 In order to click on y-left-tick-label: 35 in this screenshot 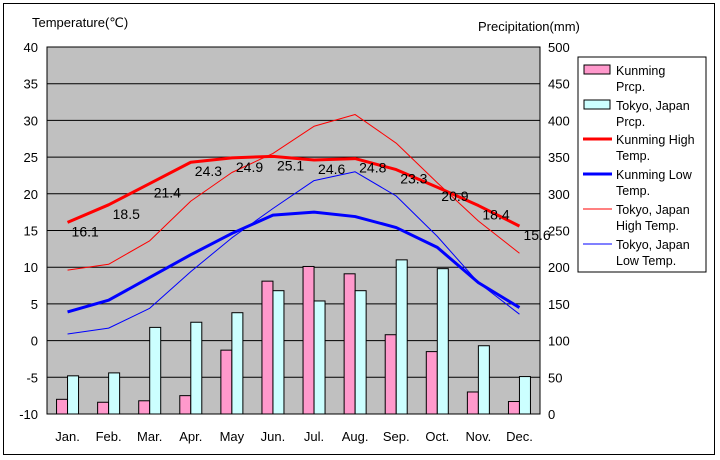, I will do `click(31, 84)`.